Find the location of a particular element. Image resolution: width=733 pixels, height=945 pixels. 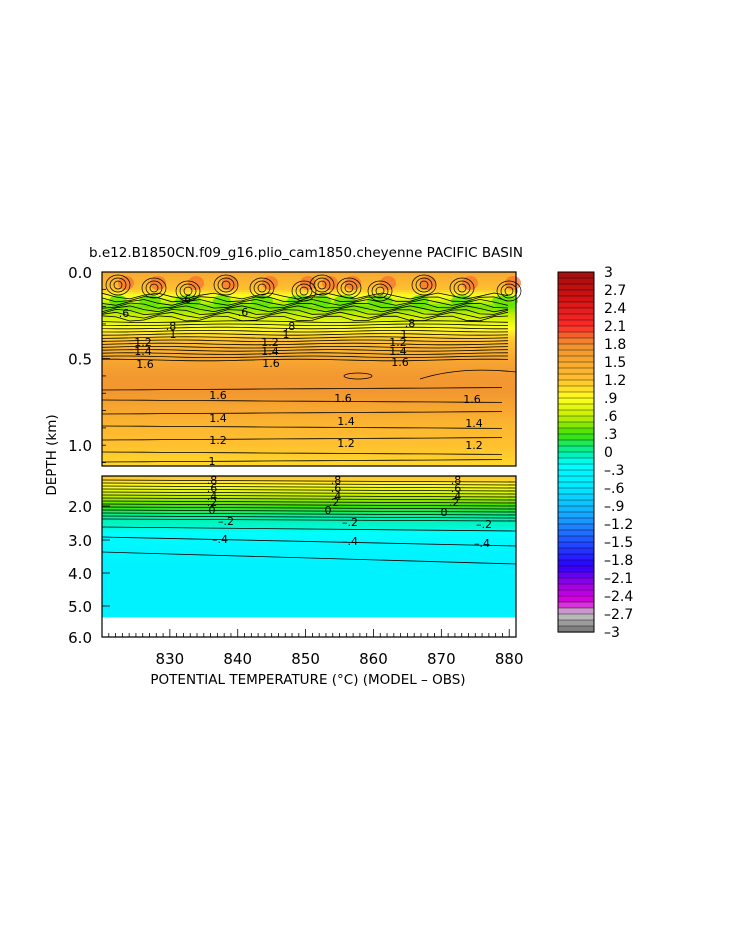

x-tick-label: 870 is located at coordinates (441, 659).